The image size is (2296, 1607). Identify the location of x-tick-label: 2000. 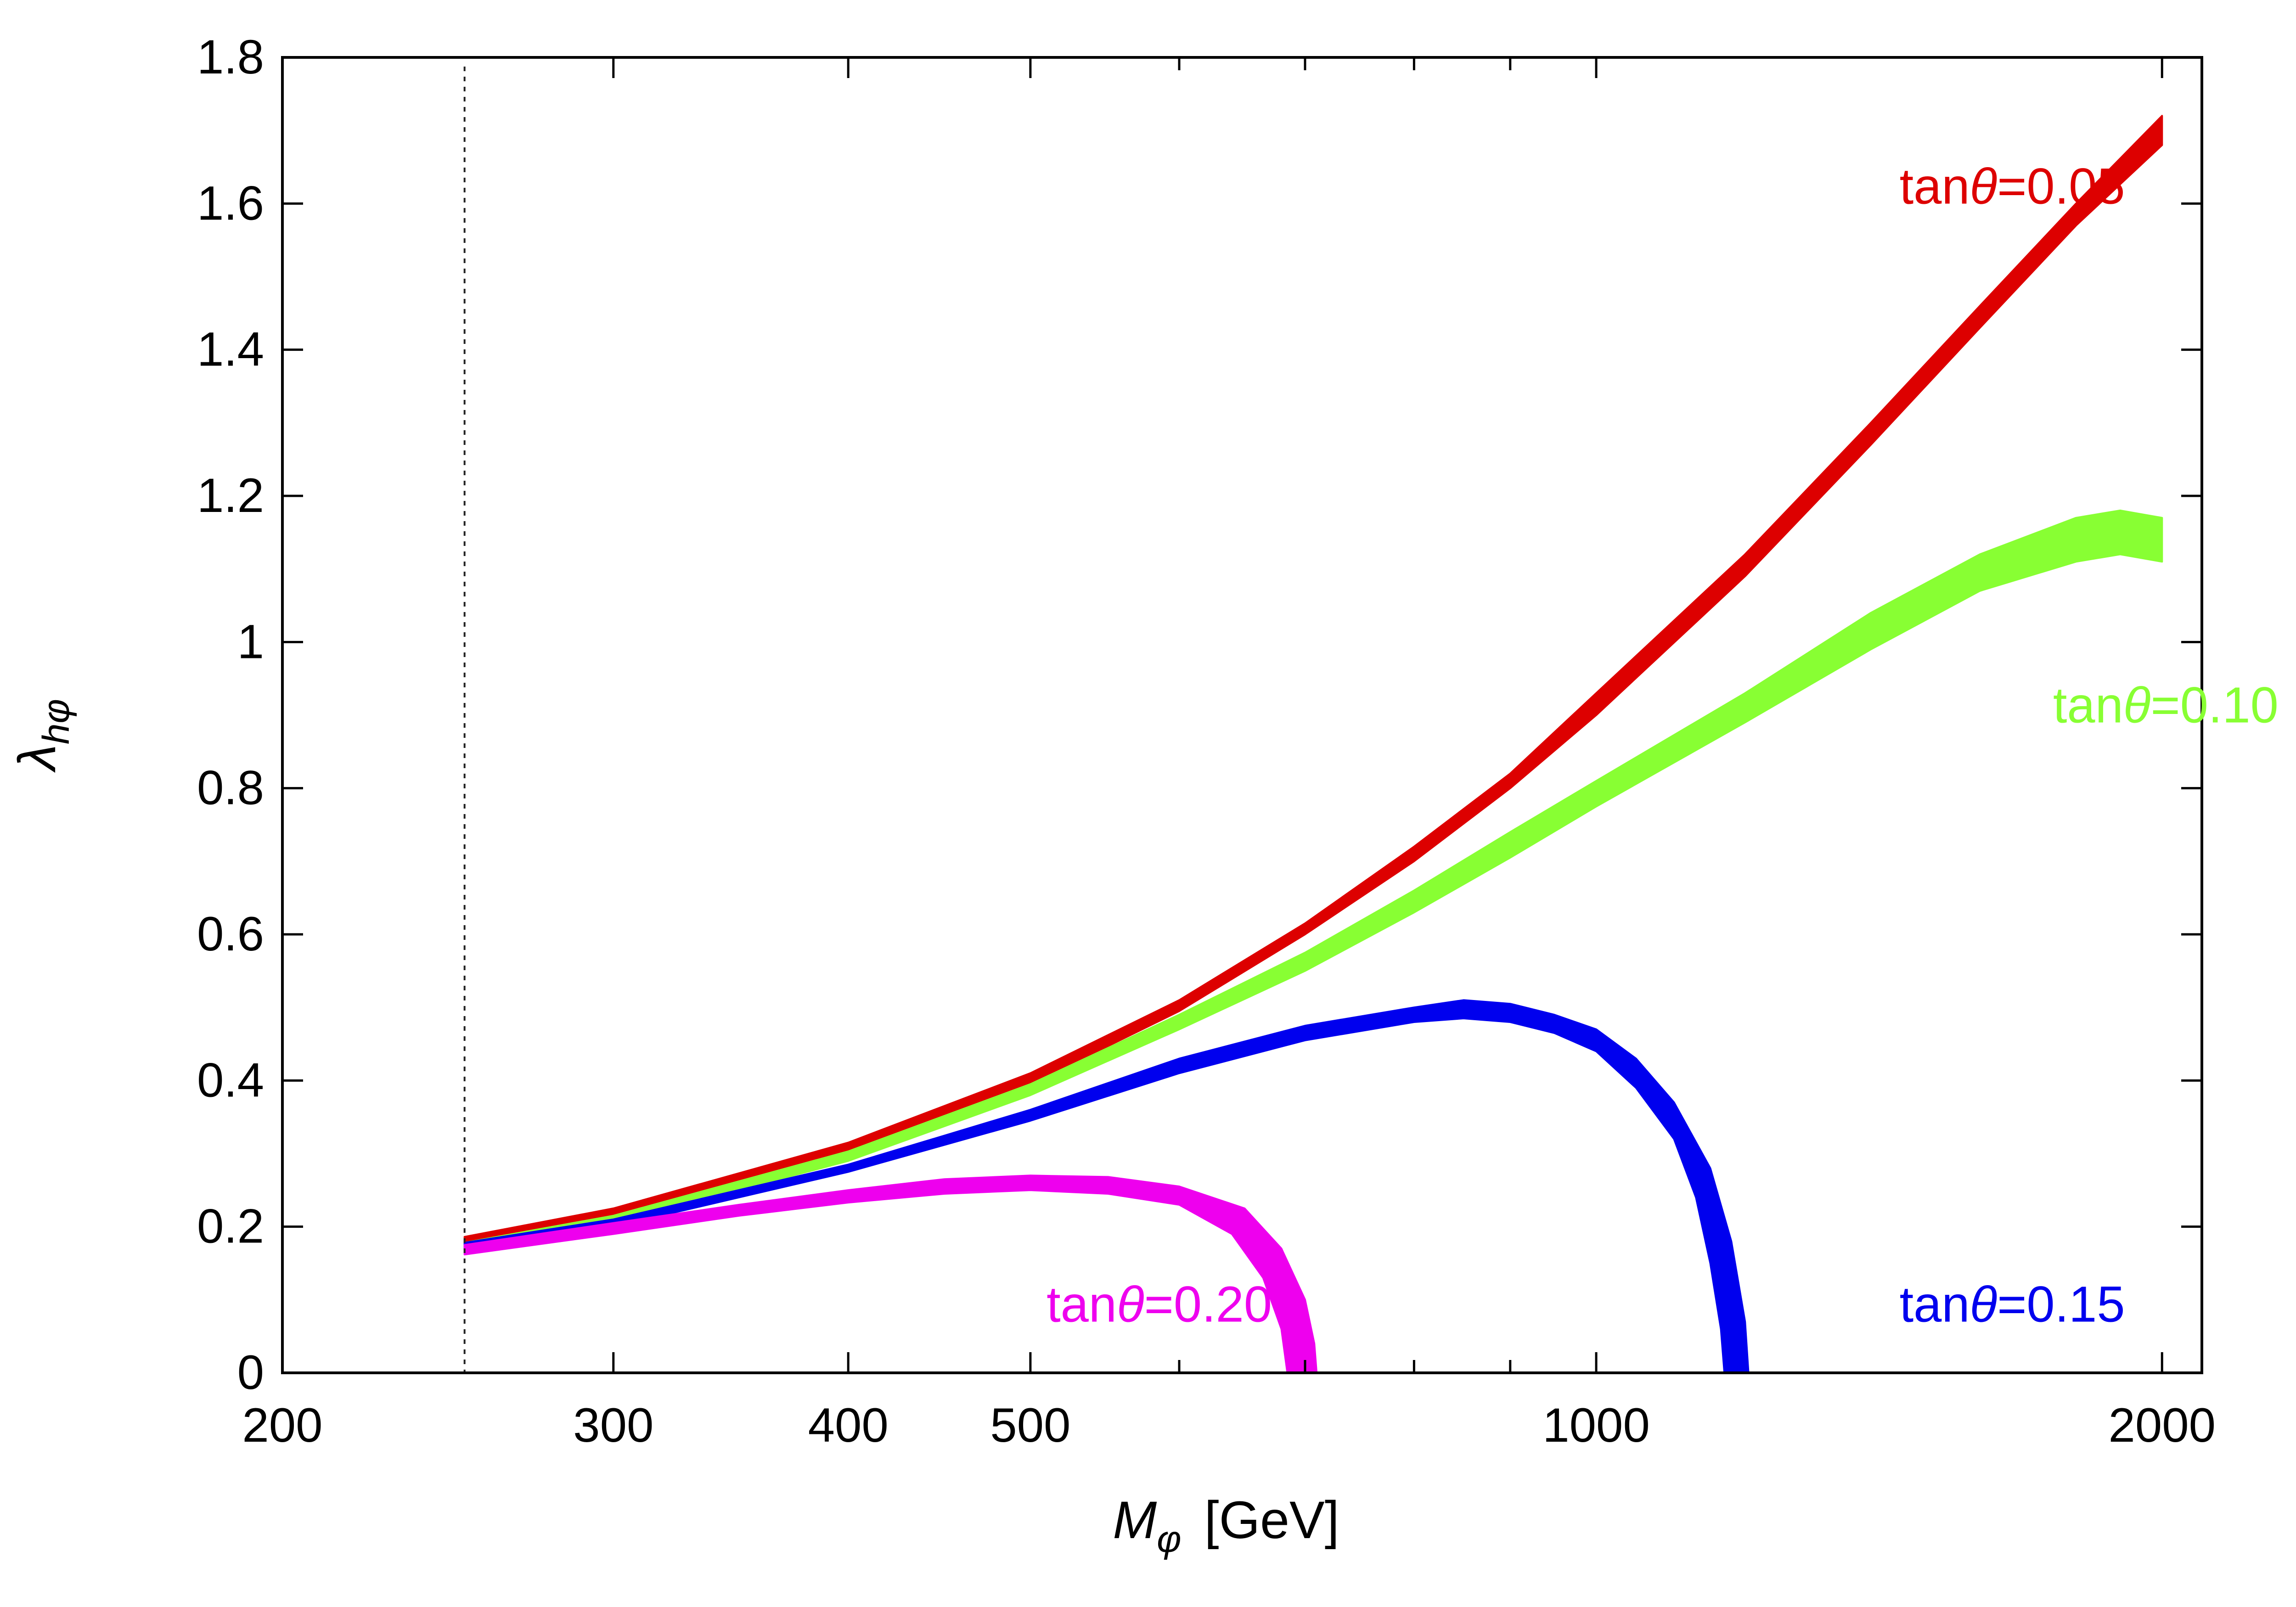
(2162, 1425).